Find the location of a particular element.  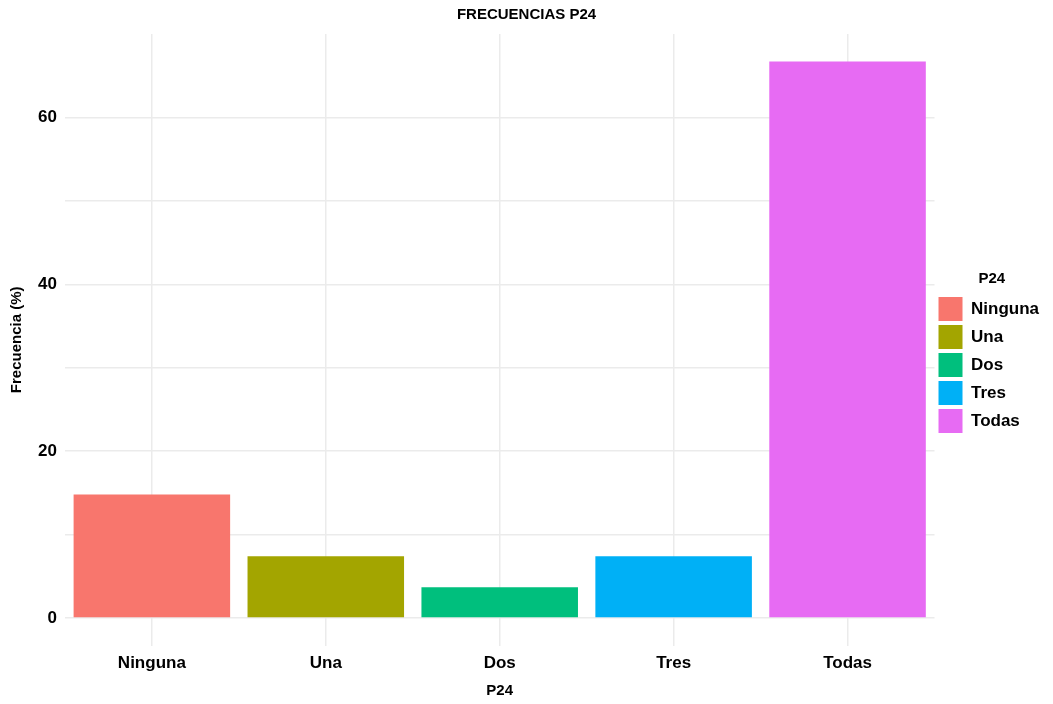

legend-label: Ninguna is located at coordinates (1005, 308).